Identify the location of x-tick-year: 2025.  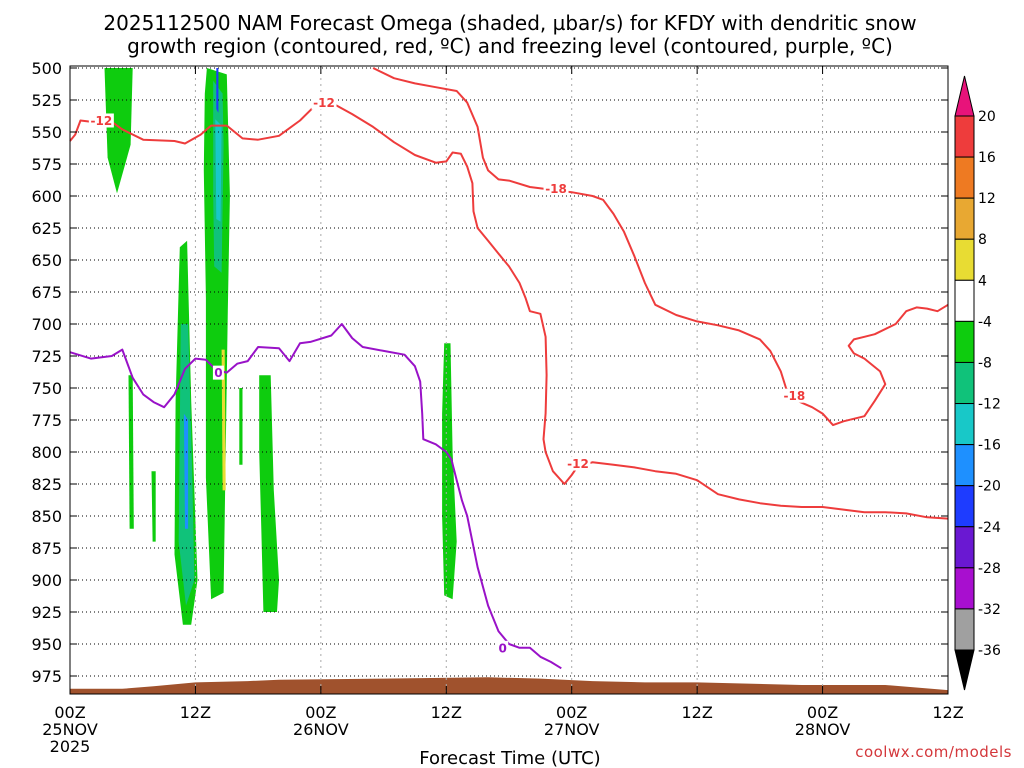
(70, 746).